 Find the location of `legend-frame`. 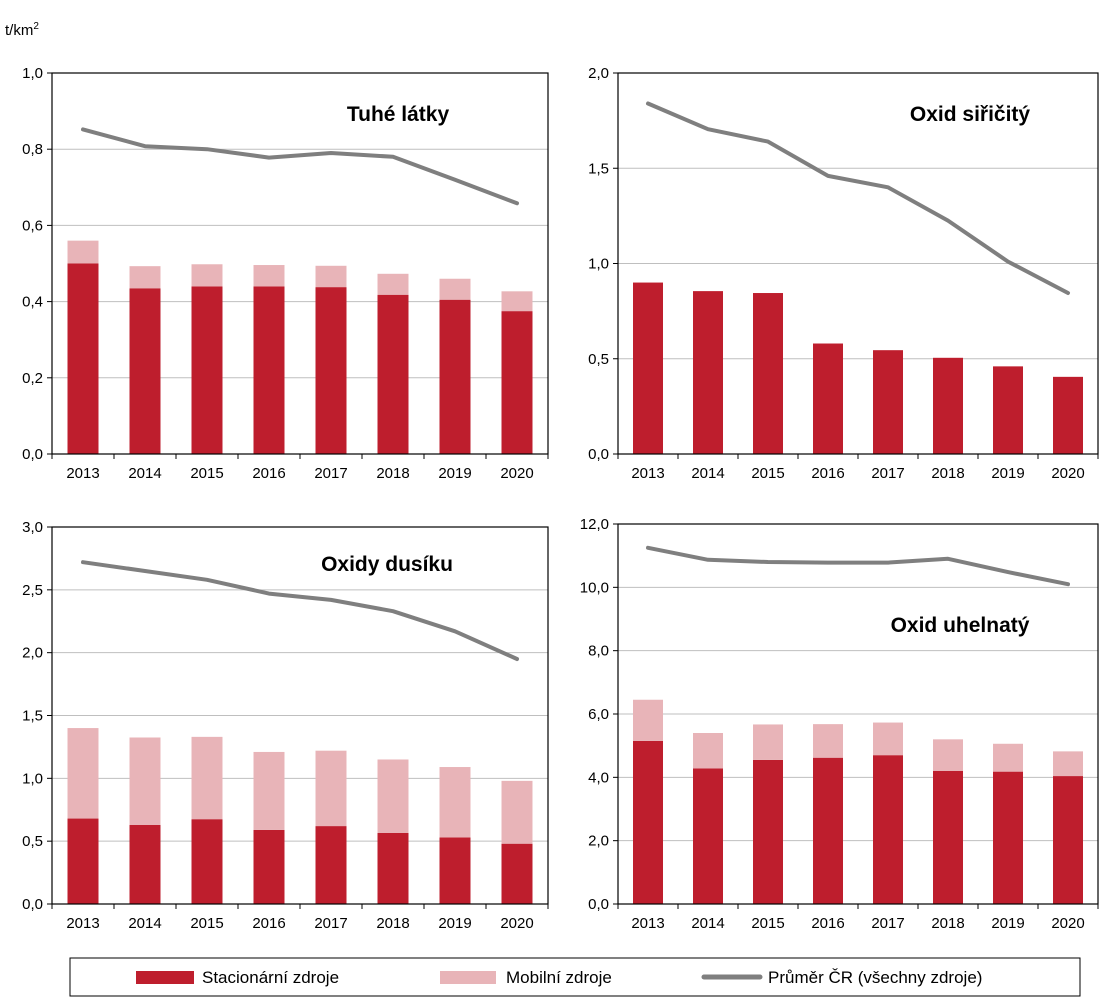

legend-frame is located at coordinates (575, 977).